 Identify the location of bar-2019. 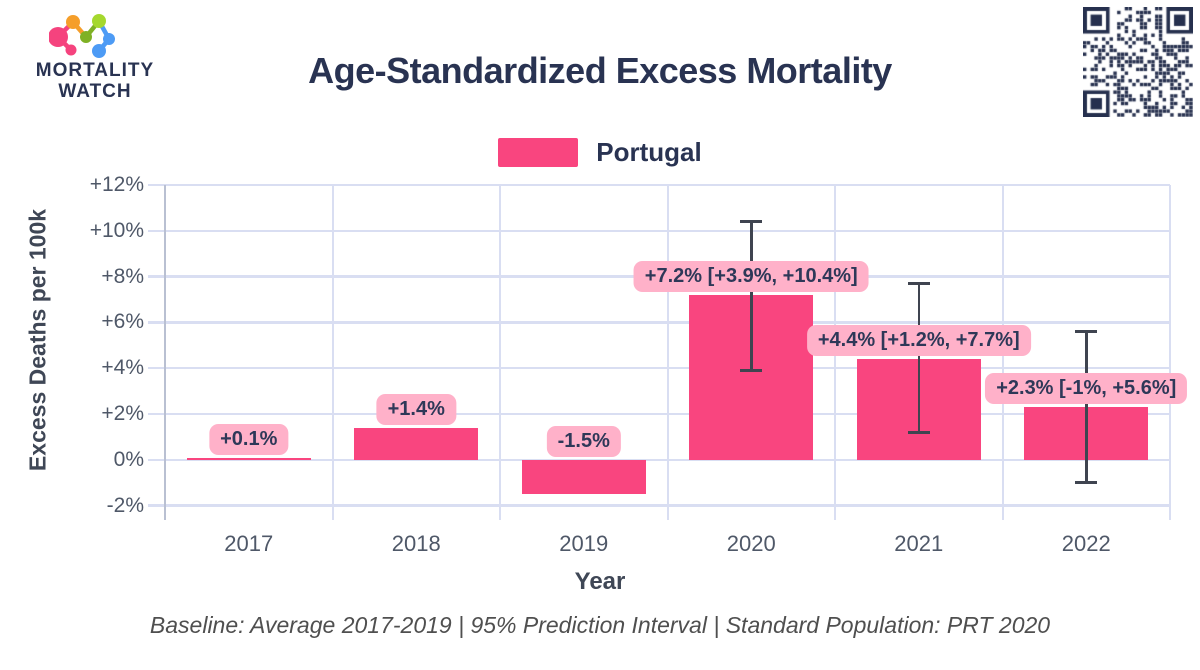
(583, 477).